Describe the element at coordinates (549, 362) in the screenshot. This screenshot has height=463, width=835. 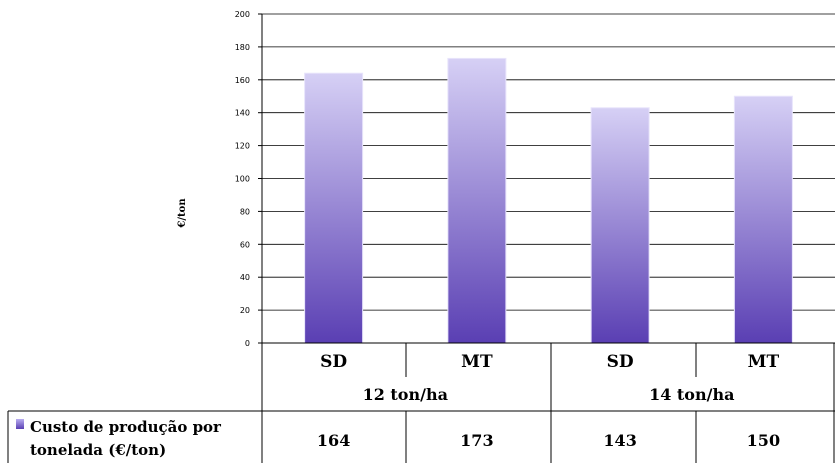
I see `category-labels: SD MT SD MT` at that location.